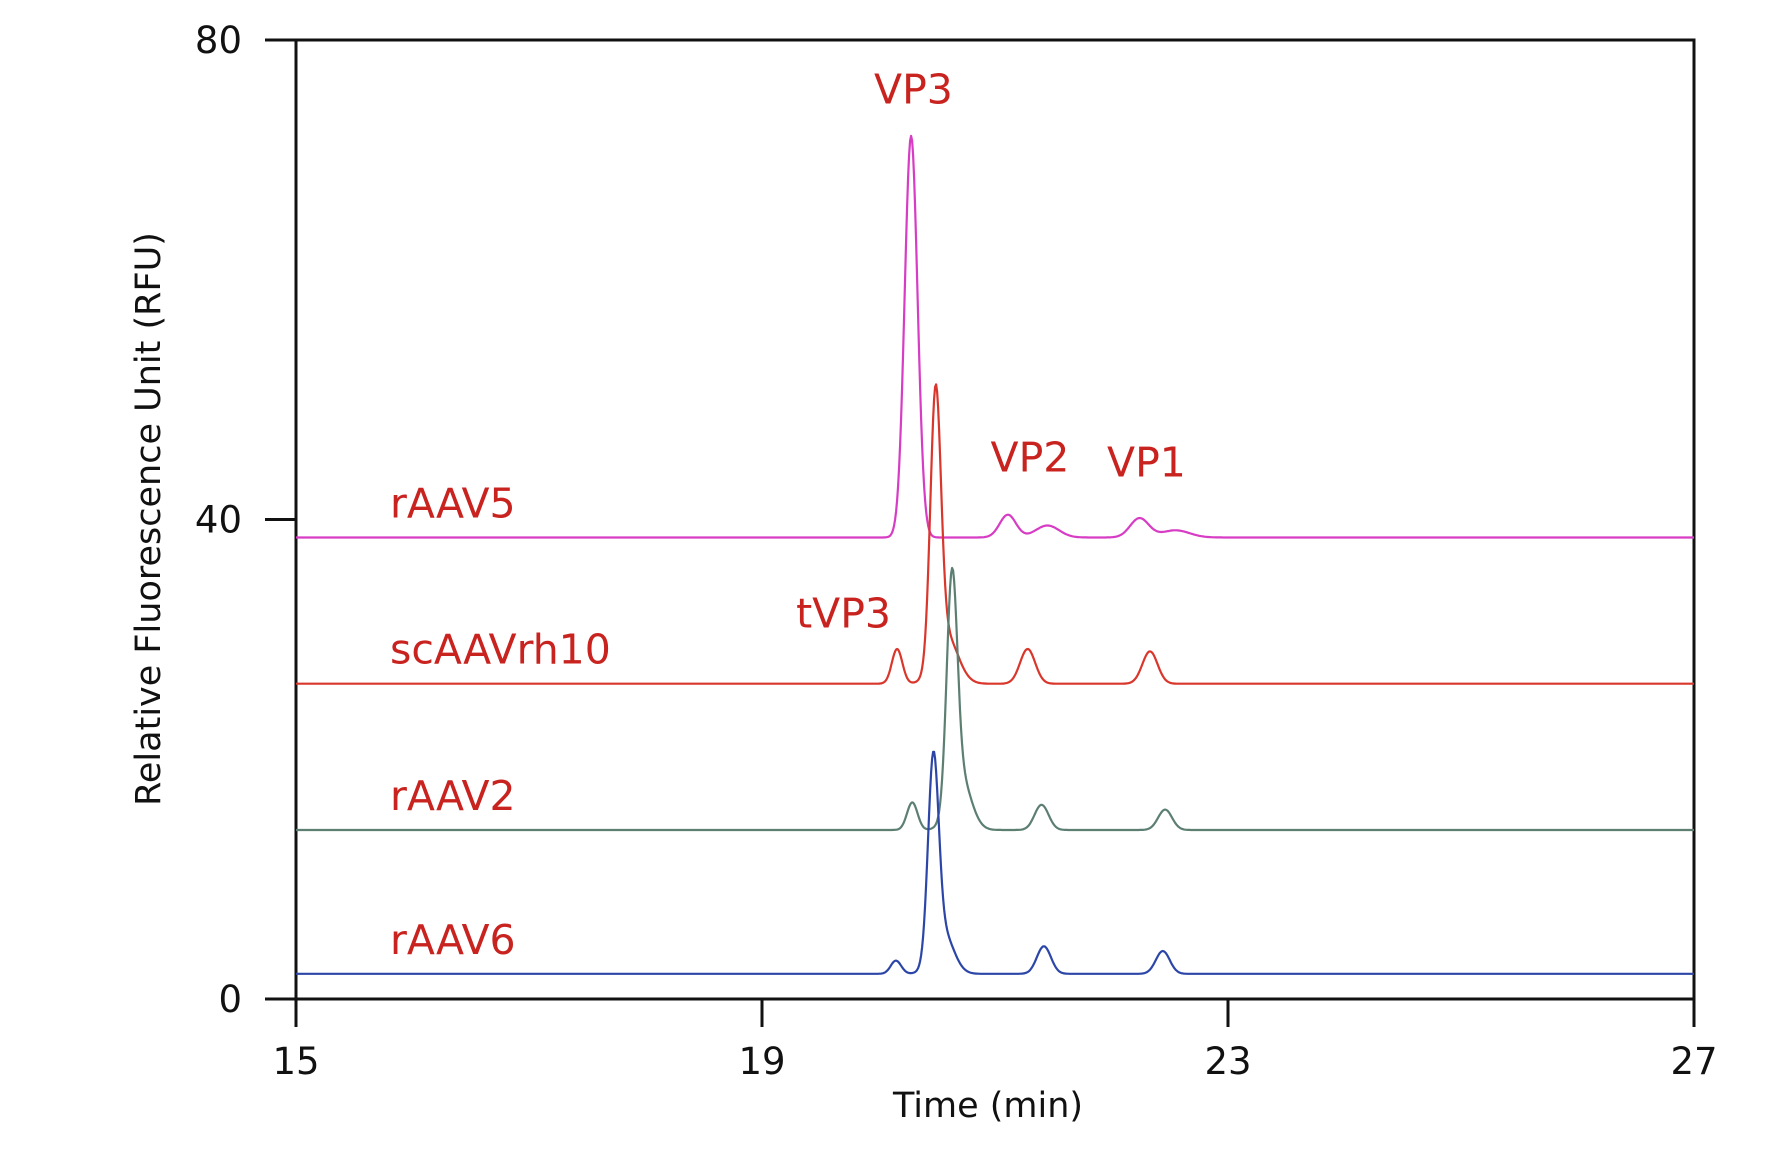 The image size is (1786, 1164). Describe the element at coordinates (453, 503) in the screenshot. I see `series-label-raav5: rAAV5` at that location.